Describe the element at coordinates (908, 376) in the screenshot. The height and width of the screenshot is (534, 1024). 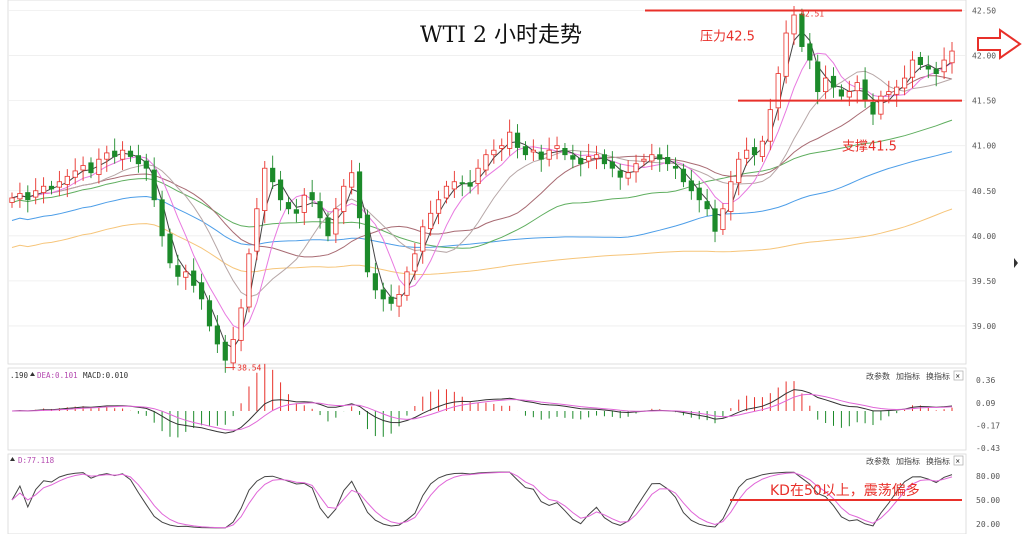
I see `macd-add-indicator-button: 加指标` at that location.